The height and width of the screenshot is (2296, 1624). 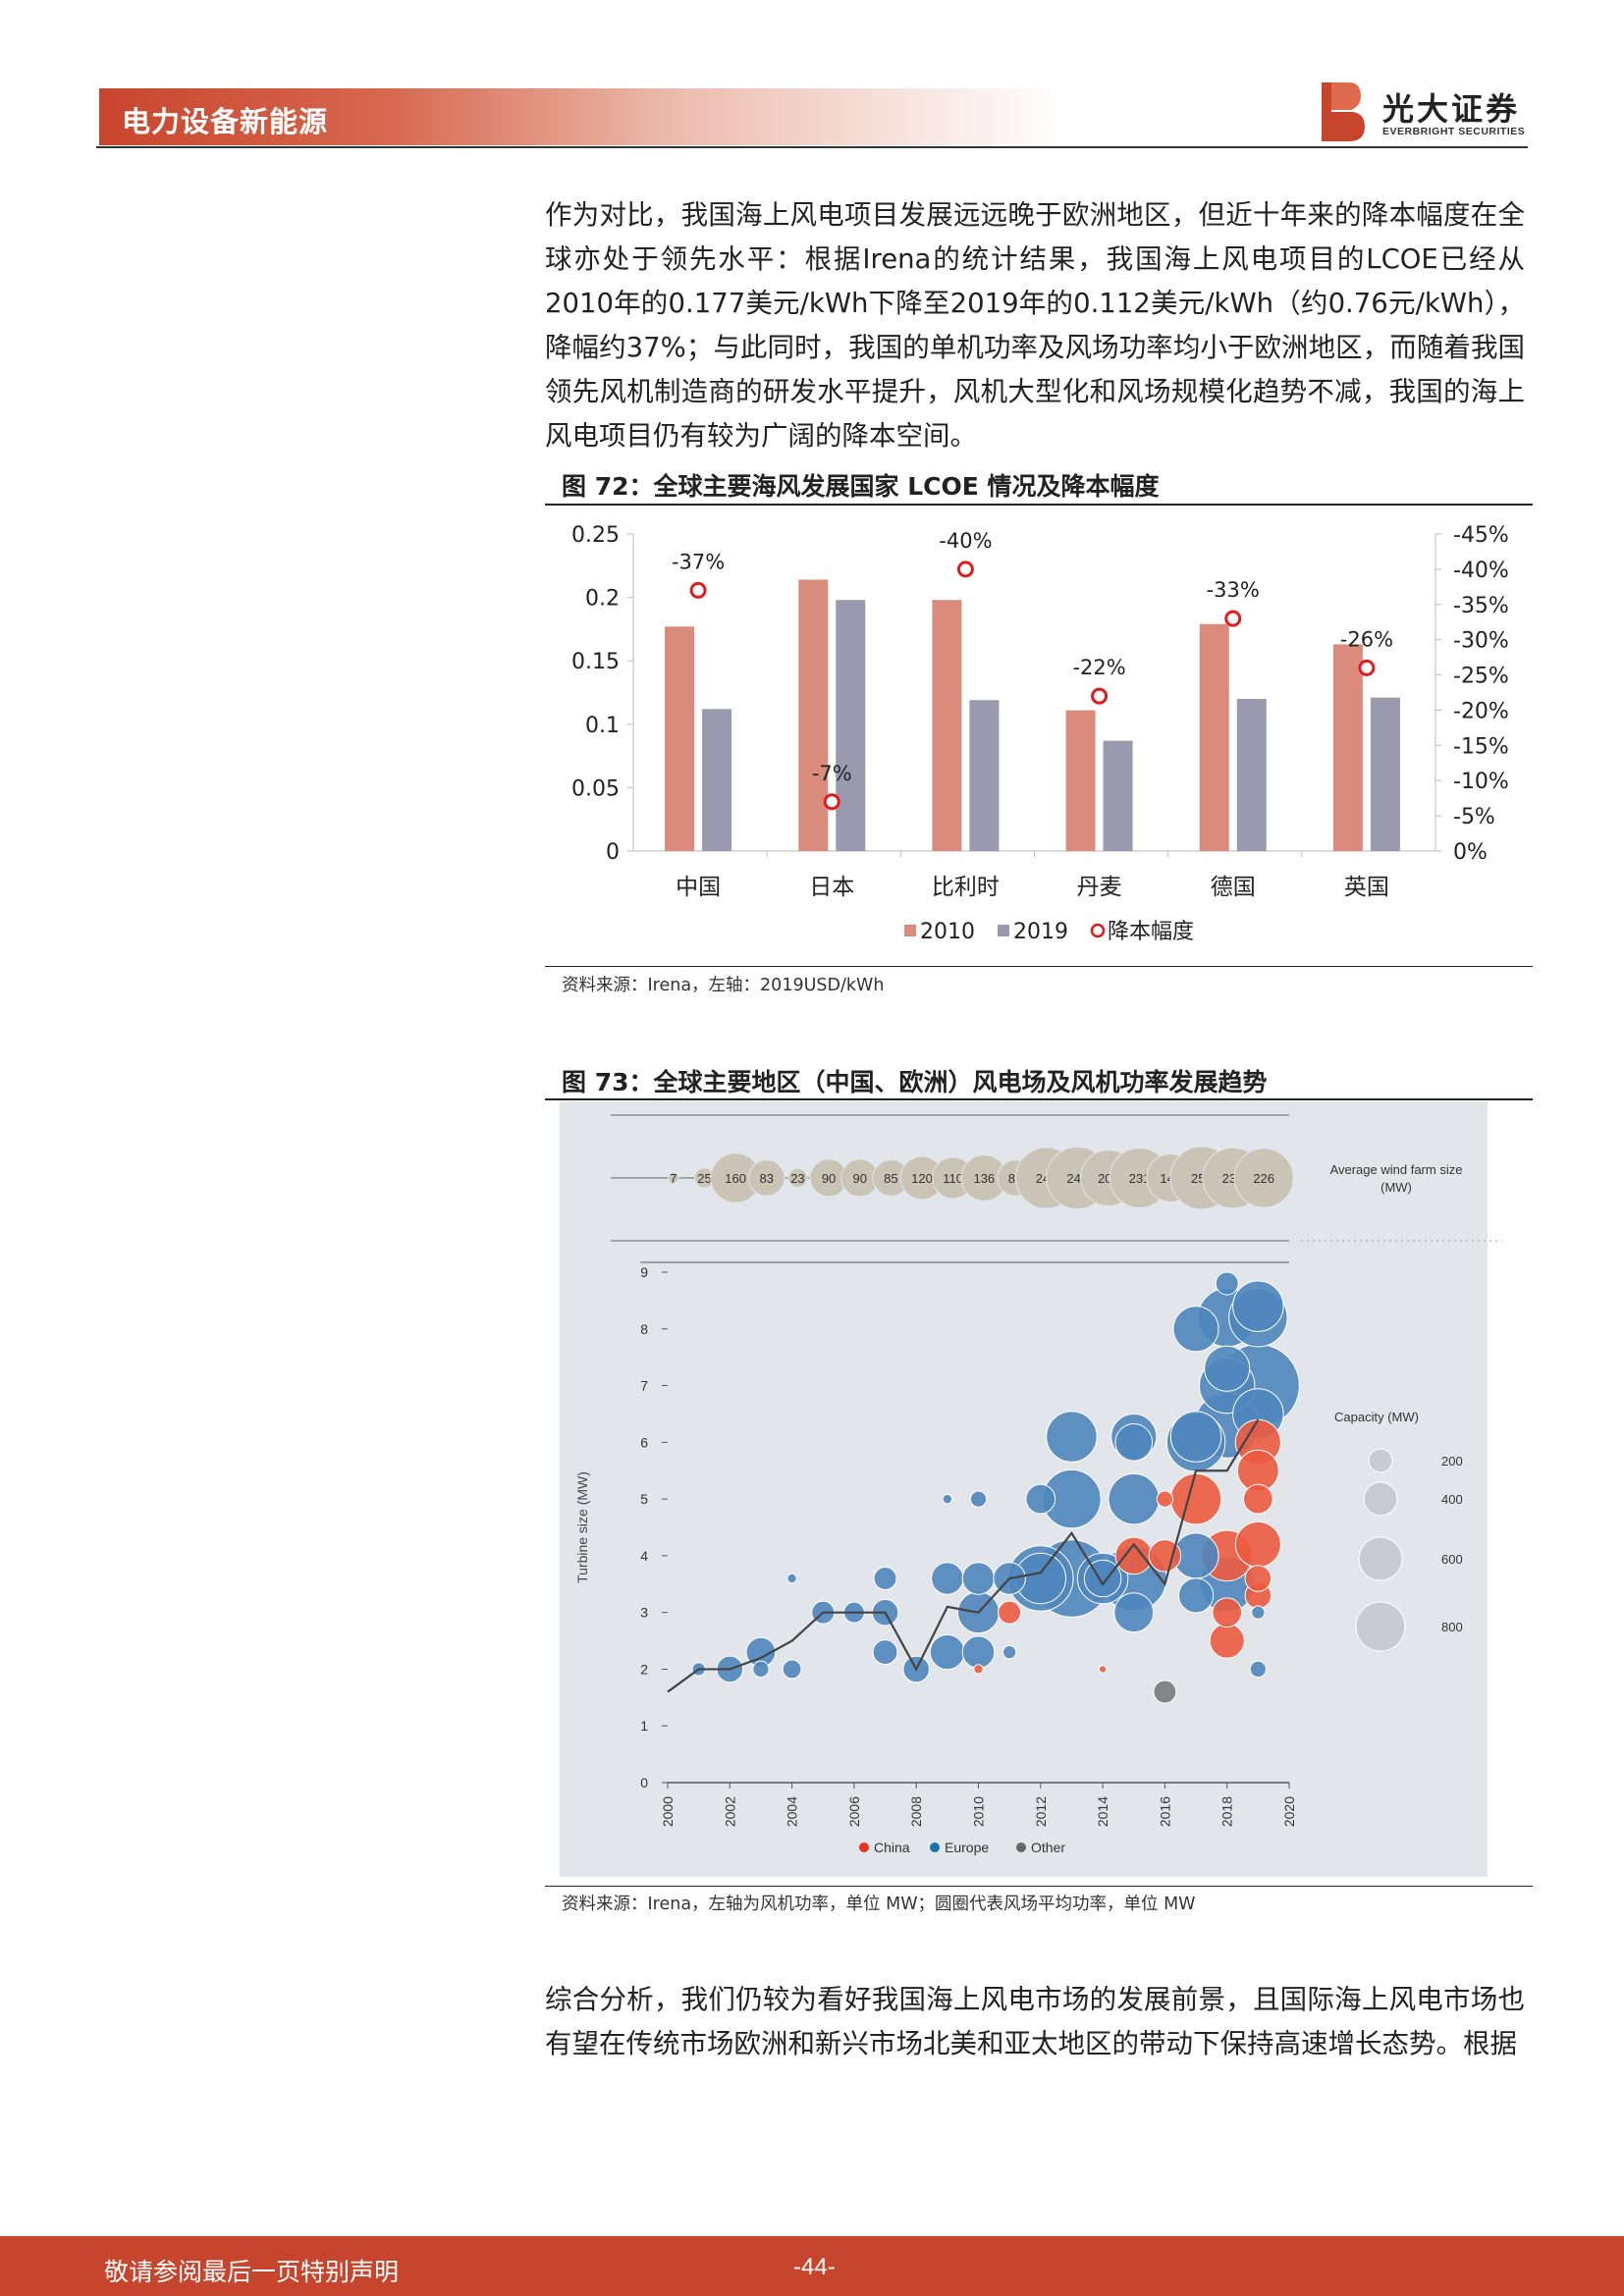 I want to click on everbright-logo-icon, so click(x=1343, y=111).